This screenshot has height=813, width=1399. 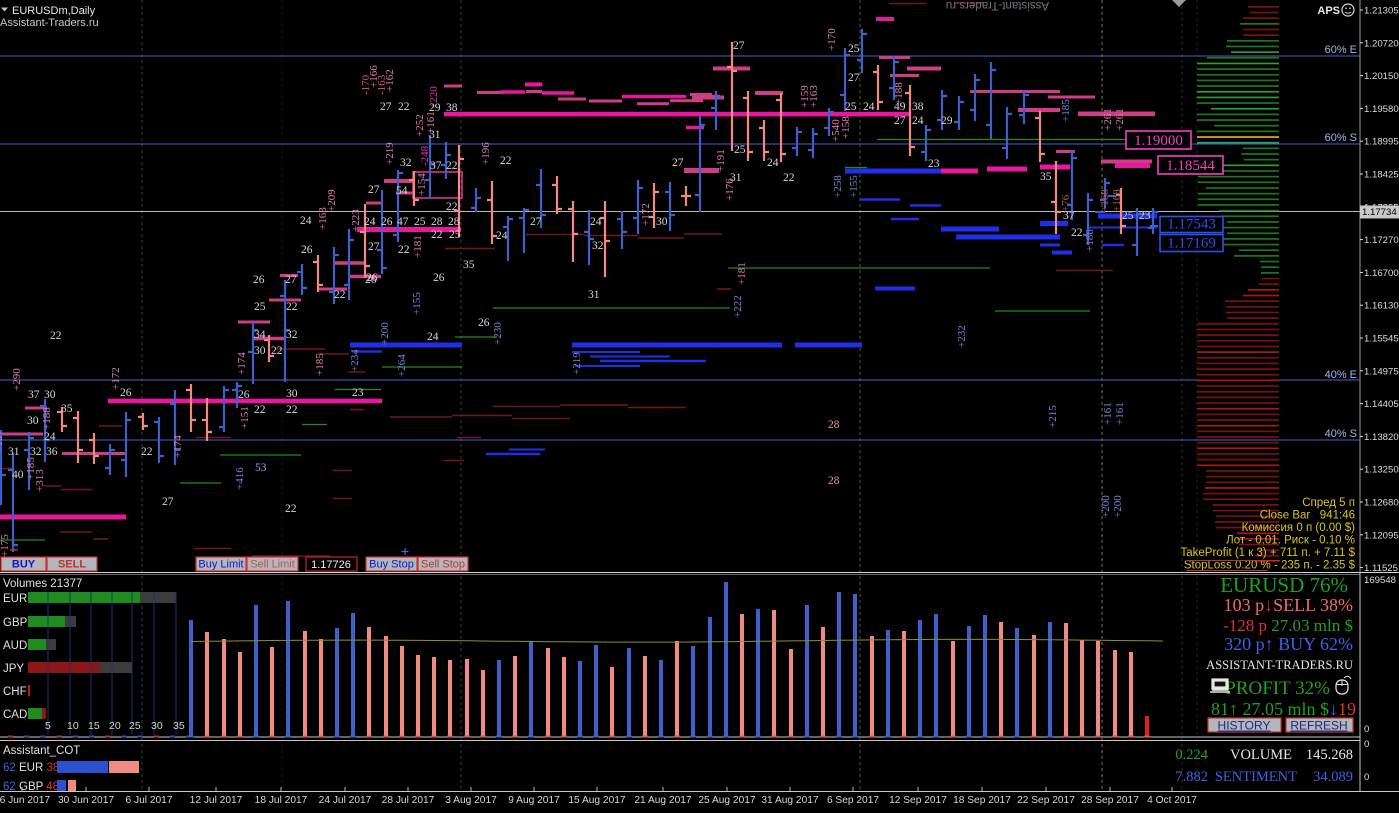 What do you see at coordinates (15, 599) in the screenshot?
I see `svg-text: EUR` at bounding box center [15, 599].